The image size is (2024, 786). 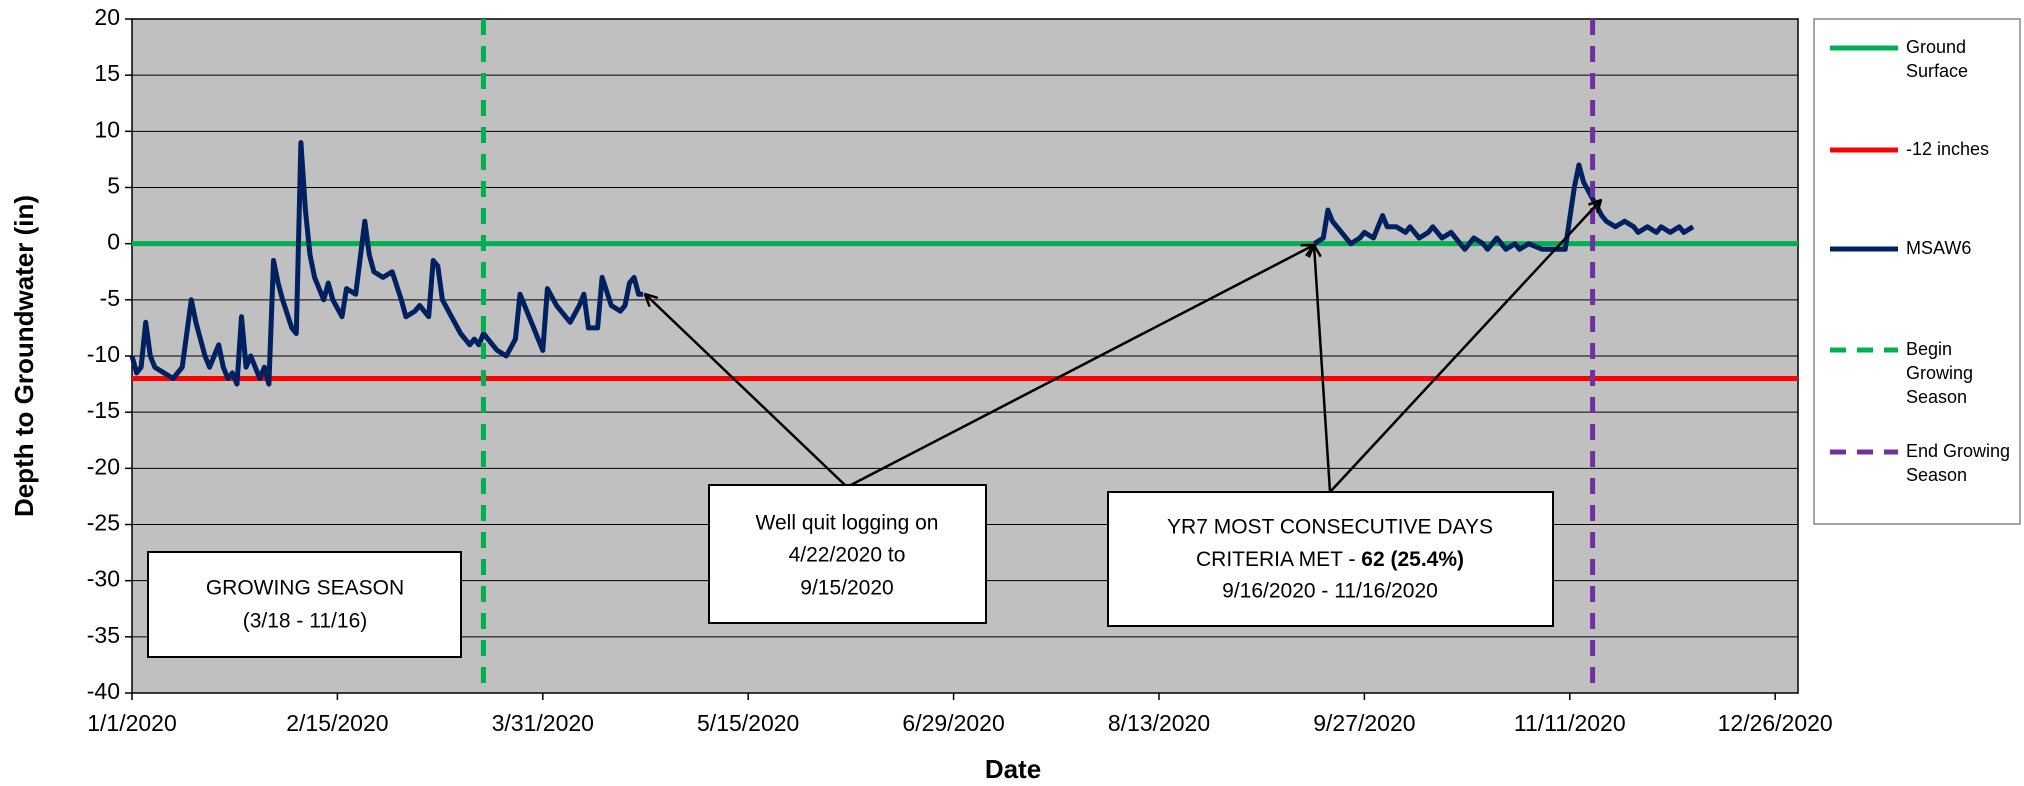 I want to click on legend-label-line: Growing, so click(x=1939, y=373).